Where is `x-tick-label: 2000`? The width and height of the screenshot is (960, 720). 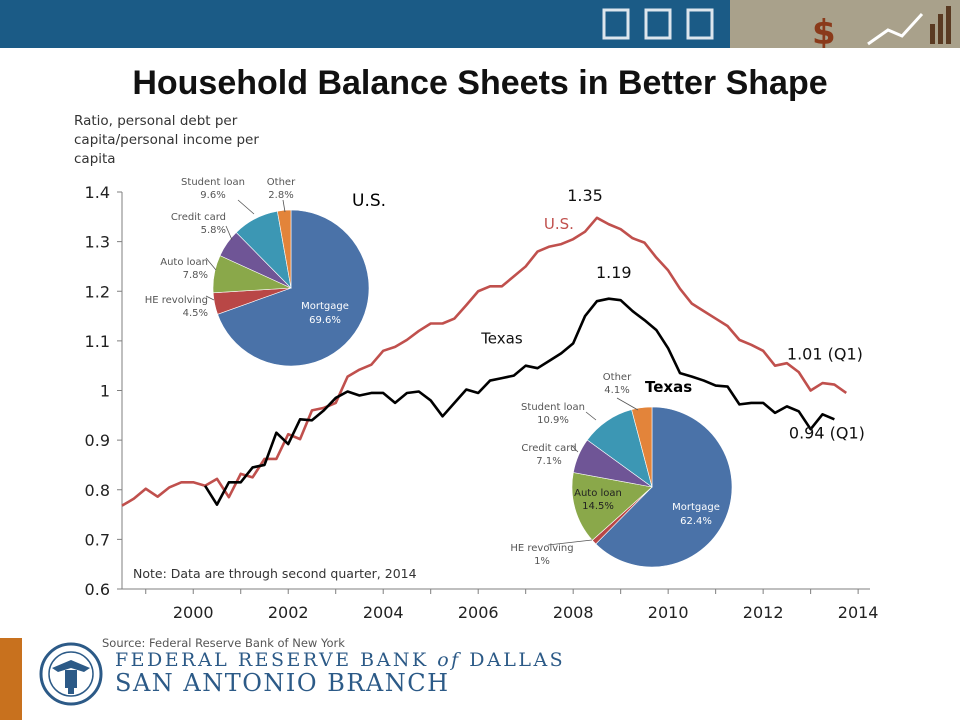 x-tick-label: 2000 is located at coordinates (193, 612).